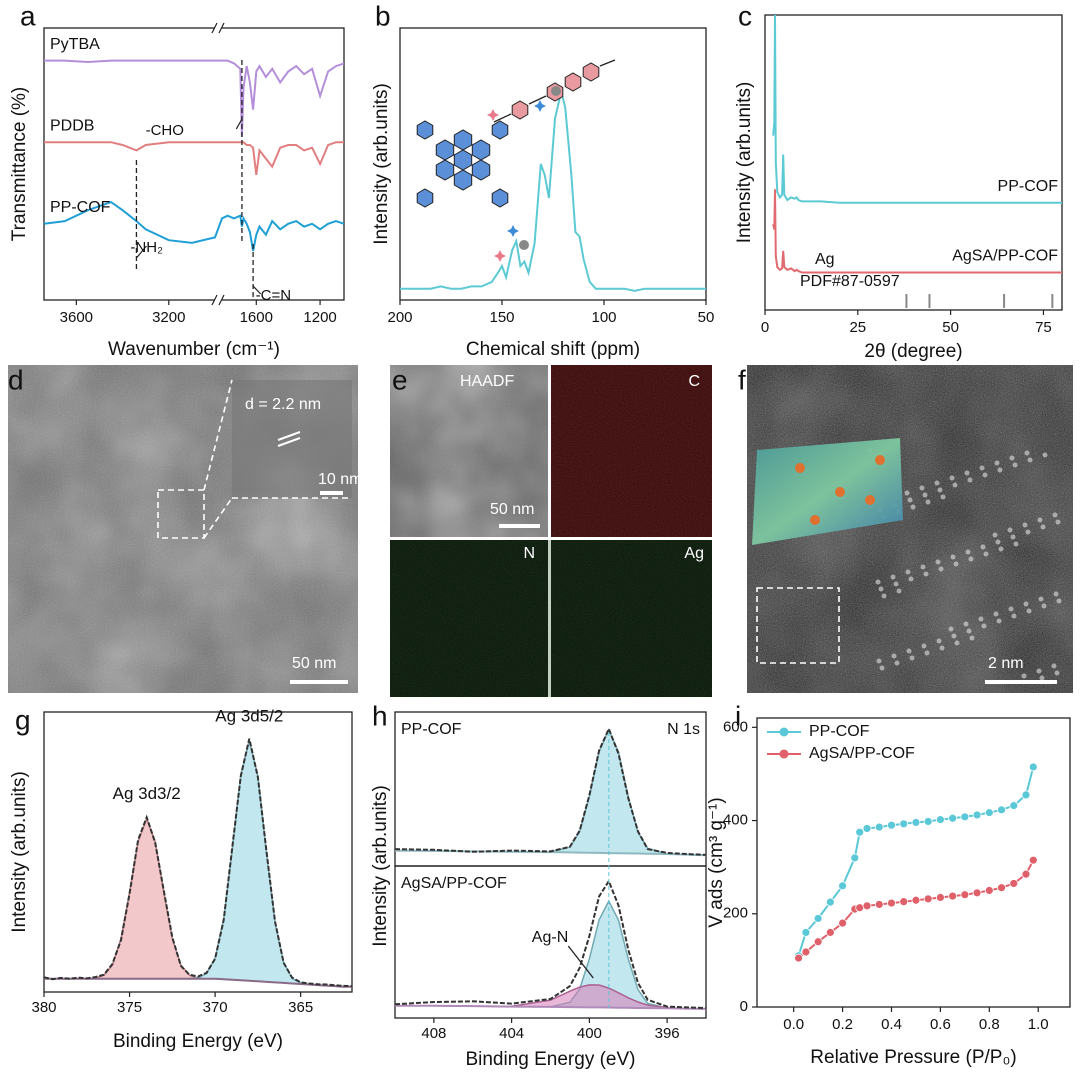 Image resolution: width=1080 pixels, height=1078 pixels. What do you see at coordinates (218, 164) in the screenshot?
I see `axis-break` at bounding box center [218, 164].